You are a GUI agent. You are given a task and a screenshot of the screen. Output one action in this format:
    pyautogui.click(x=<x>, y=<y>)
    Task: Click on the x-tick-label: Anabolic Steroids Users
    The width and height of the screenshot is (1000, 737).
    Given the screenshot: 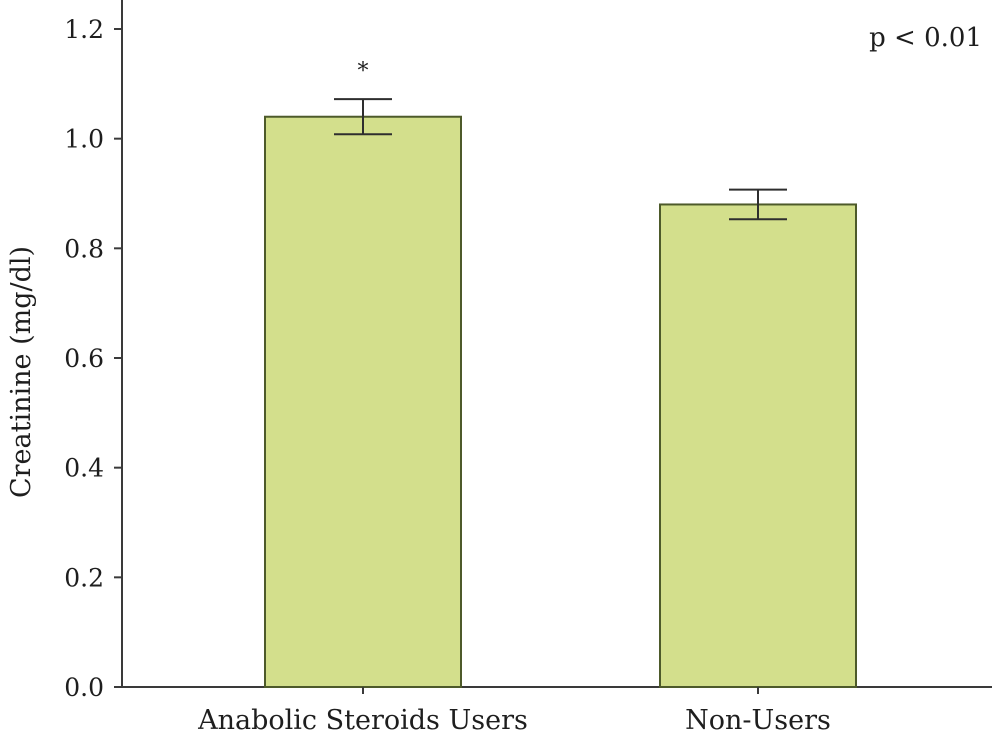 What is the action you would take?
    pyautogui.click(x=362, y=720)
    